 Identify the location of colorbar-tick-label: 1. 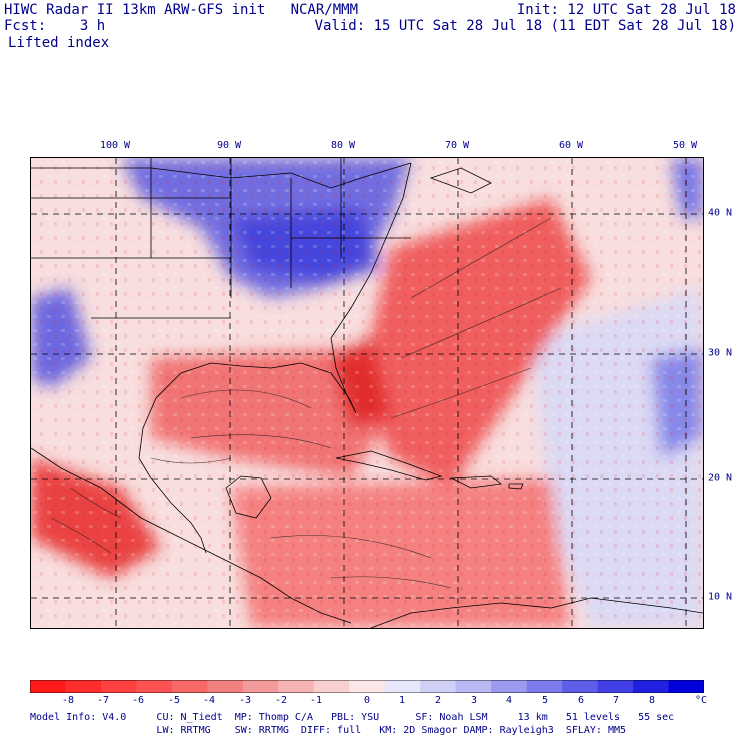
(402, 700).